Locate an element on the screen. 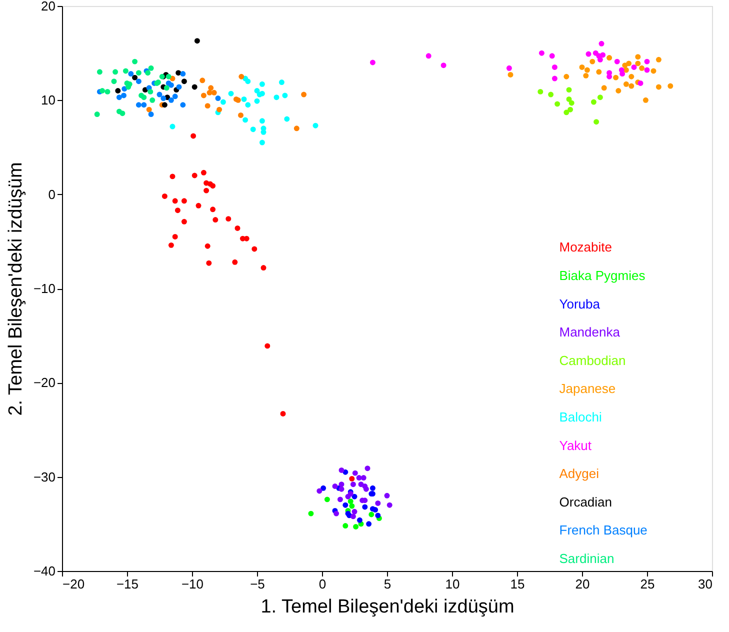 Image resolution: width=729 pixels, height=632 pixels. text: Yoruba is located at coordinates (580, 304).